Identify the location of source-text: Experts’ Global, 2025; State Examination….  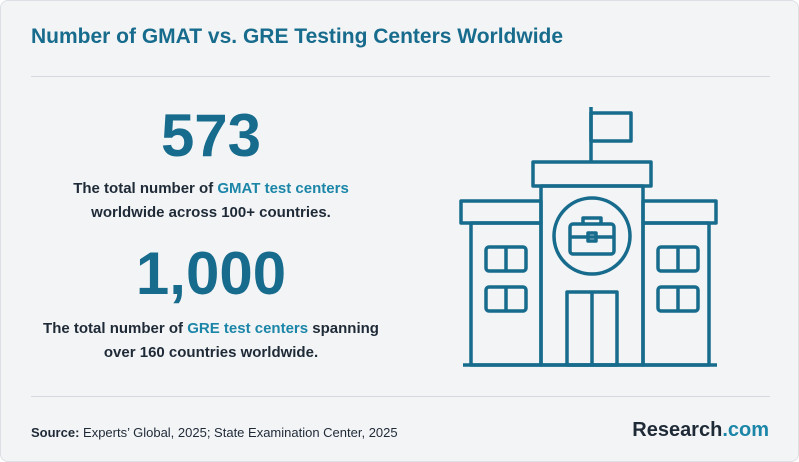
(238, 432).